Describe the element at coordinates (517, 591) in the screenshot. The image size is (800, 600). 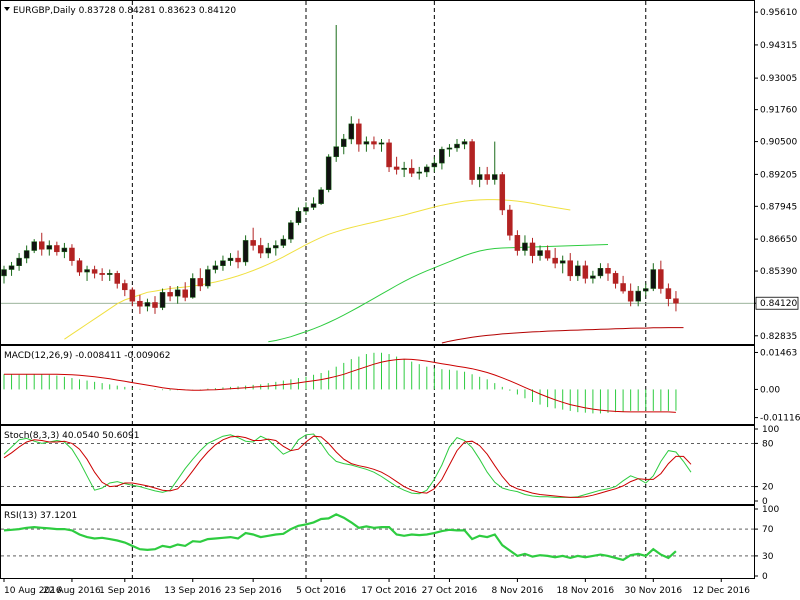
I see `x-axis-label: 8 Nov 2016` at that location.